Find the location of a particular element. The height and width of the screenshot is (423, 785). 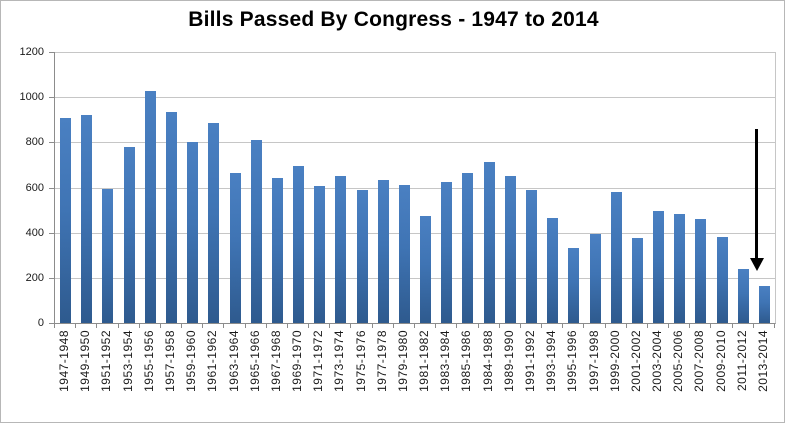

bar-1985-1986 is located at coordinates (467, 248).